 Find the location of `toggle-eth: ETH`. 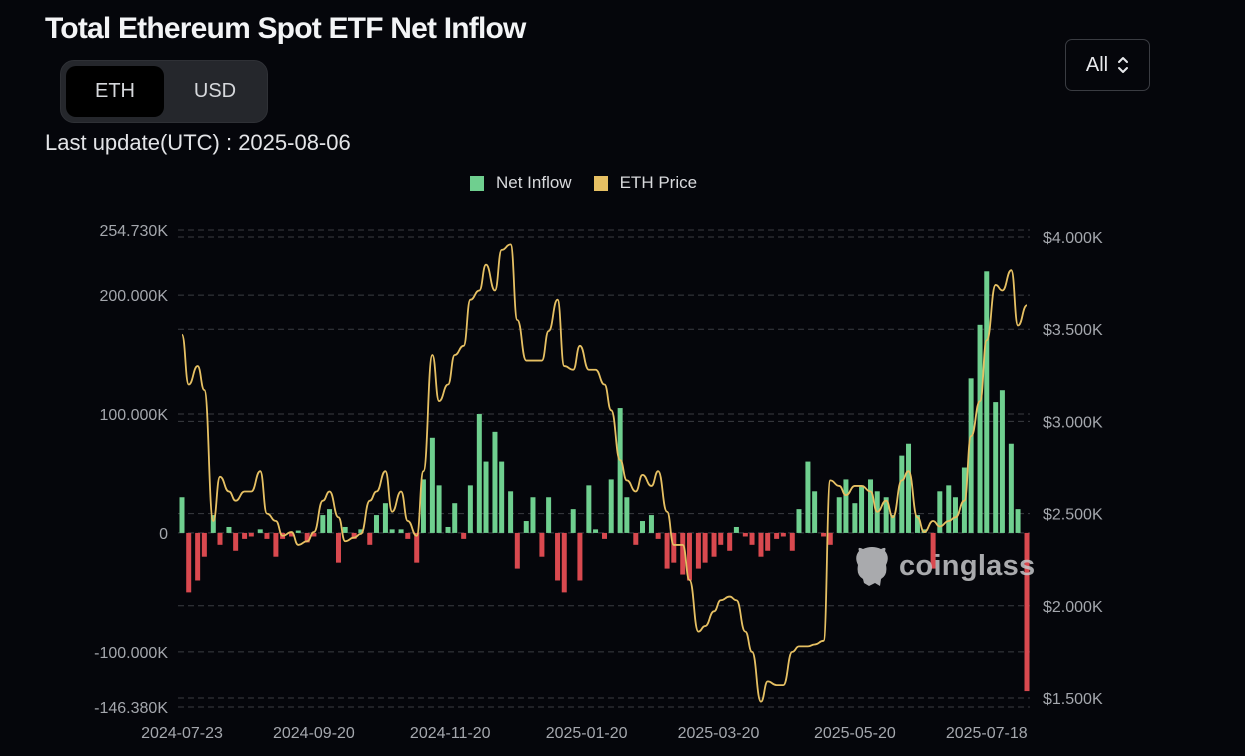

toggle-eth: ETH is located at coordinates (115, 91).